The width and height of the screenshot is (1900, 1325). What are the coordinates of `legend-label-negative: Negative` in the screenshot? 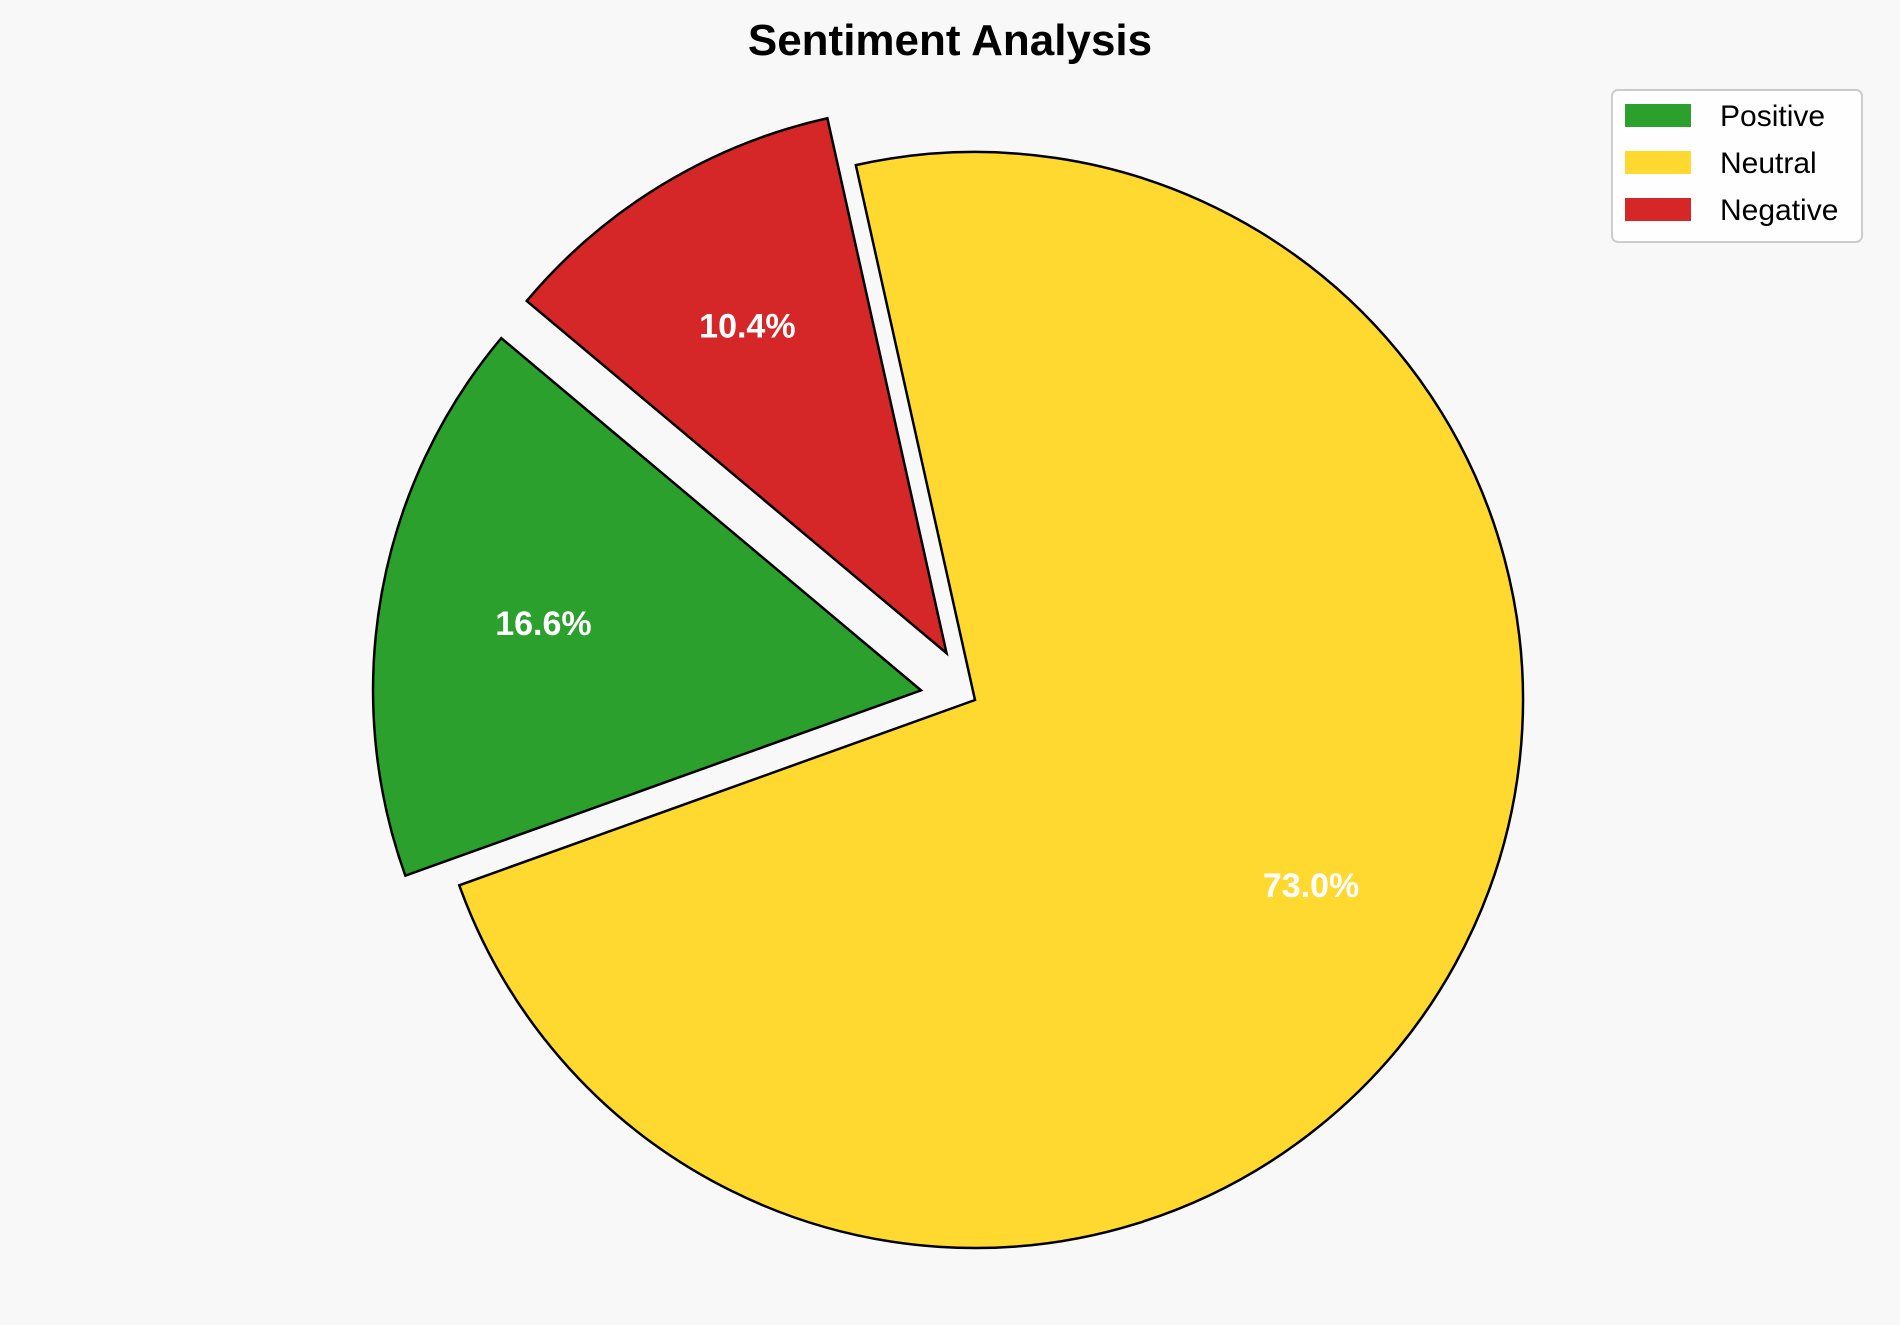 It's located at (1779, 210).